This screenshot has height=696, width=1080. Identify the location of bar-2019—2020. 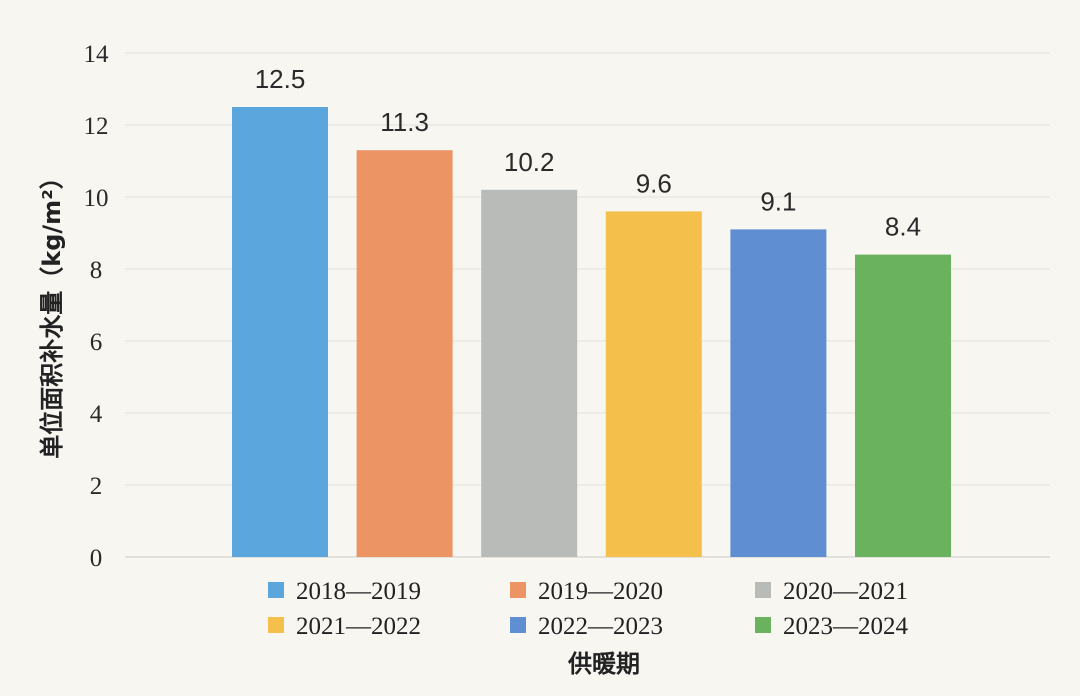
(404, 353).